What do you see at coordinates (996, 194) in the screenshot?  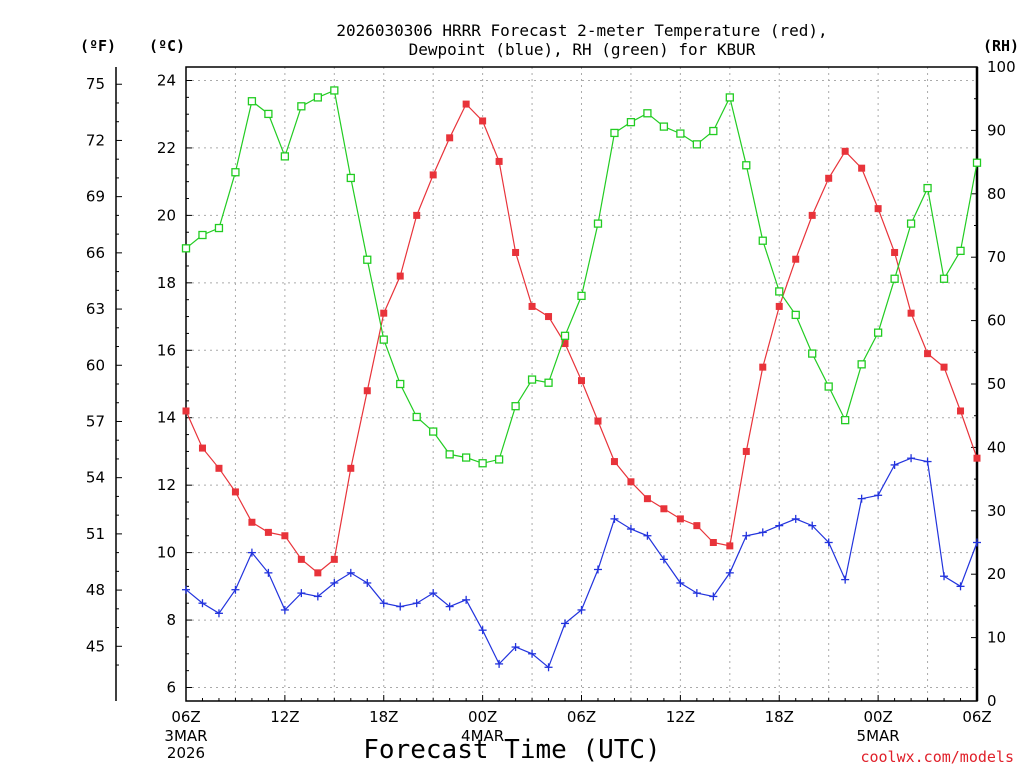 I see `rh-tick-label: 80` at bounding box center [996, 194].